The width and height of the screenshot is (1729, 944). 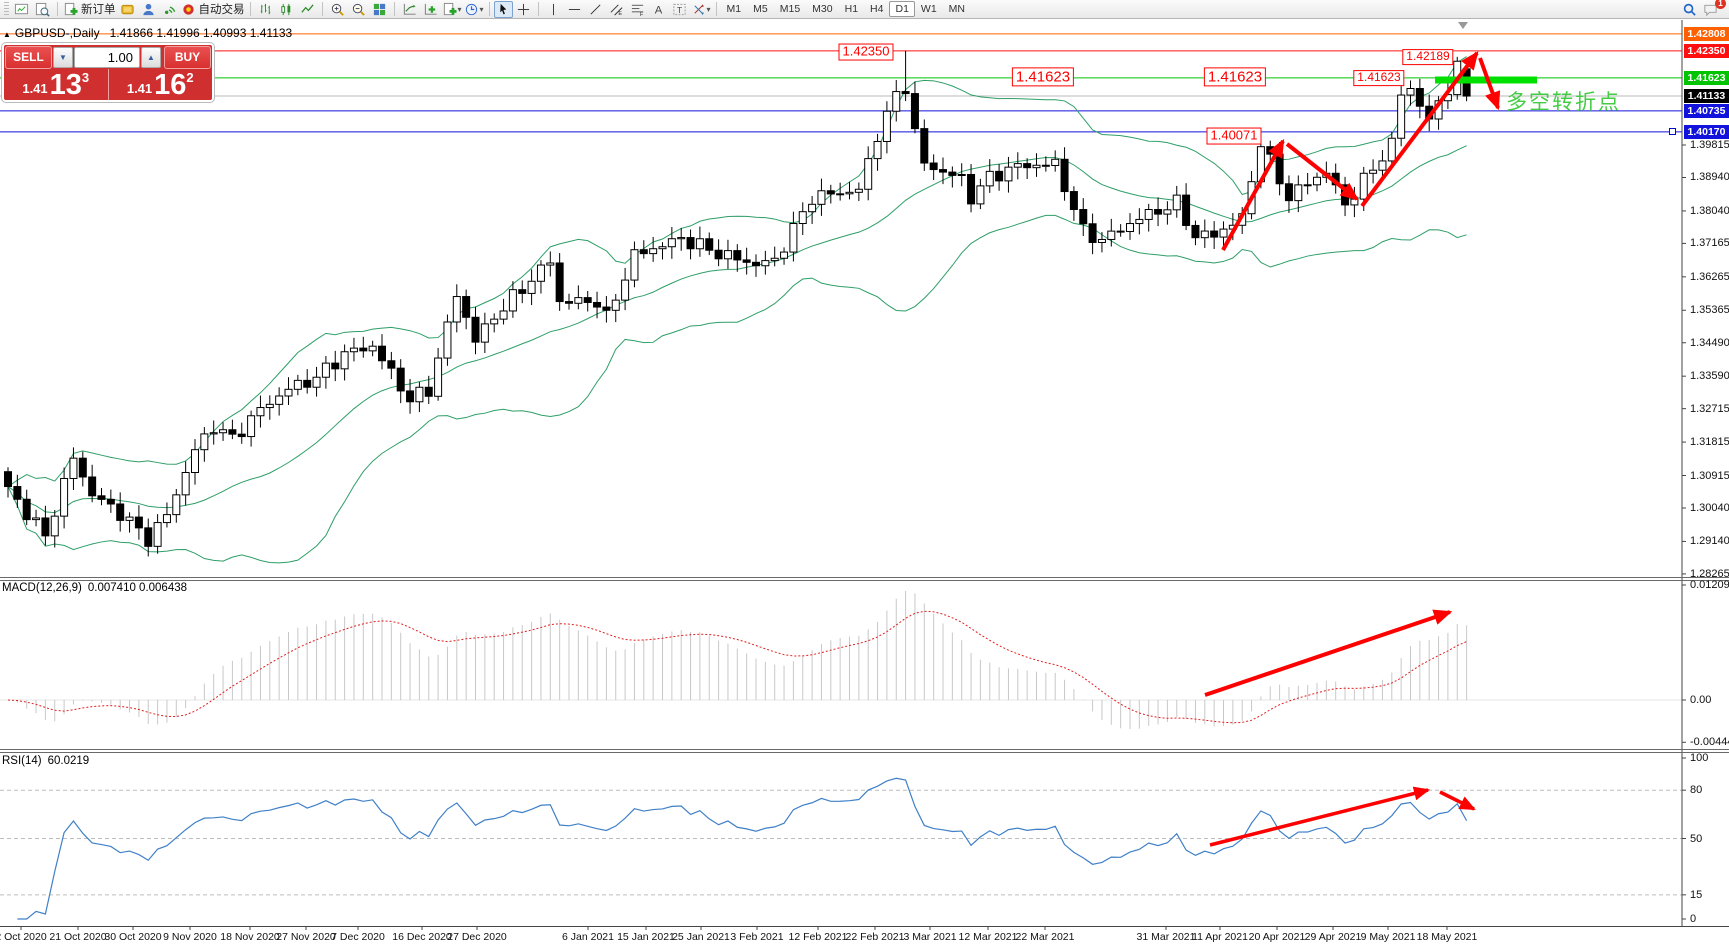 What do you see at coordinates (265, 9) in the screenshot?
I see `bar-chart-type-icon` at bounding box center [265, 9].